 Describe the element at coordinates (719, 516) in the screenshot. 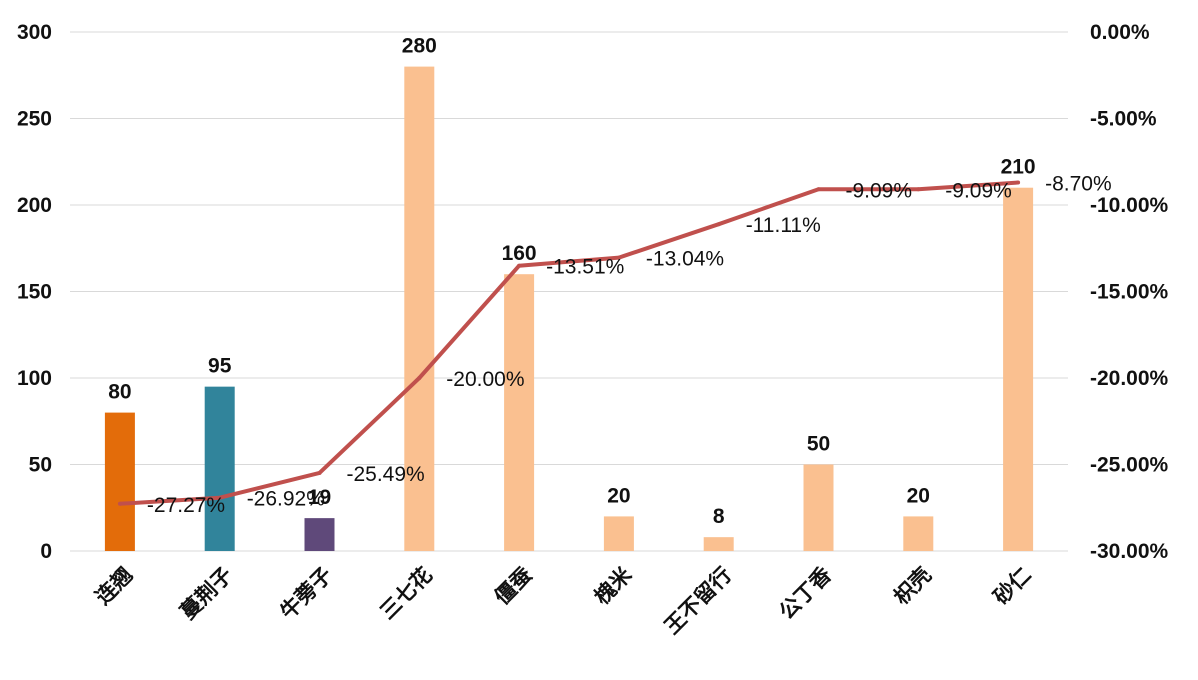

I see `bar-value-label: 8` at that location.